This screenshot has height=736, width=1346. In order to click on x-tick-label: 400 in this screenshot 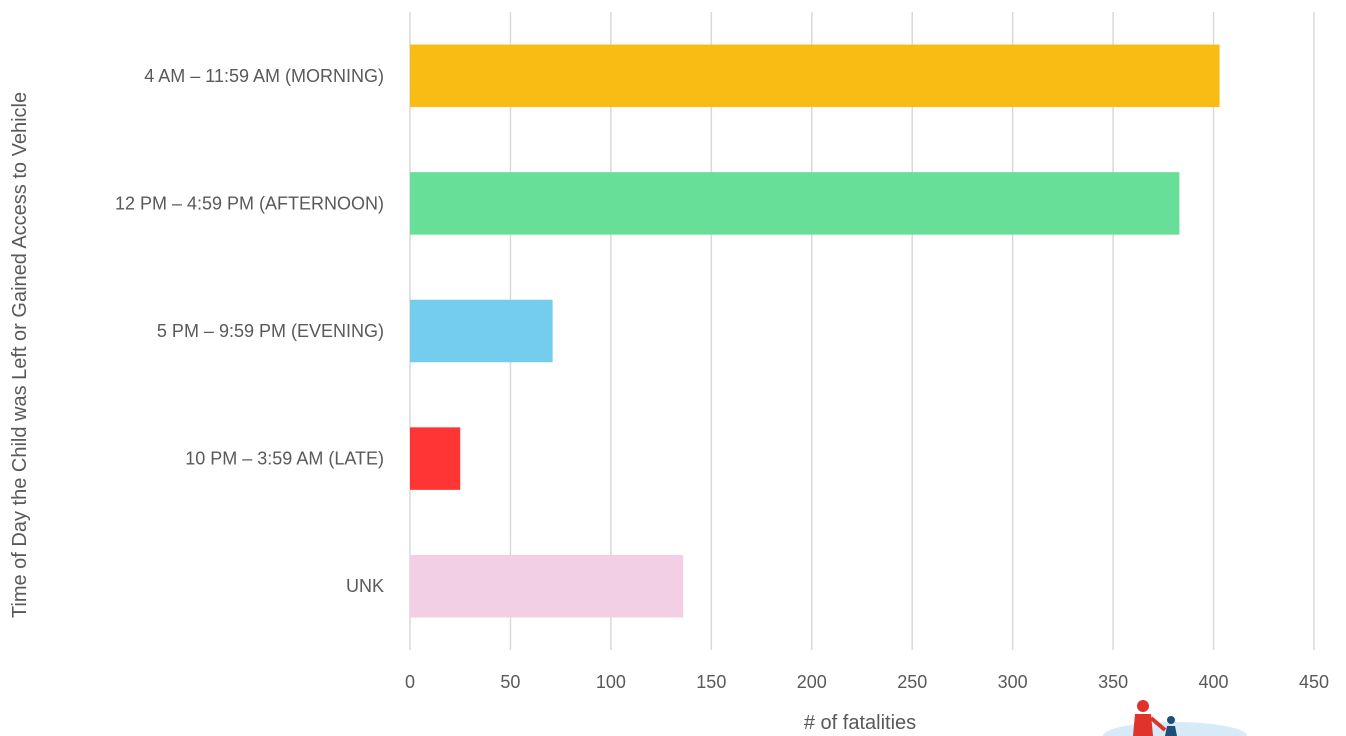, I will do `click(1214, 682)`.